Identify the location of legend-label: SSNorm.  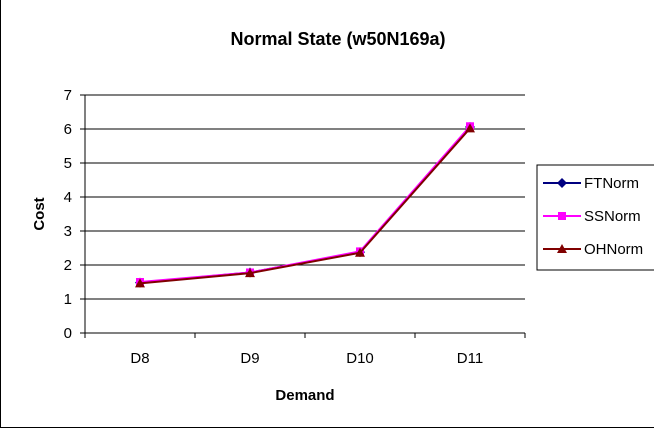
(612, 216).